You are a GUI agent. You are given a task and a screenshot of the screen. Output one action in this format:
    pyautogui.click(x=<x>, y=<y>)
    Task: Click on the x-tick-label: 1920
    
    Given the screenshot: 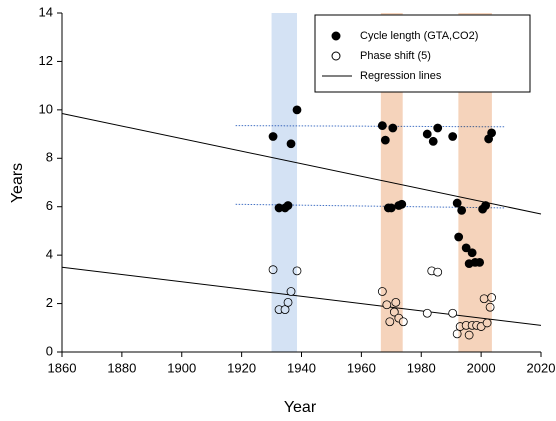 What is the action you would take?
    pyautogui.click(x=241, y=367)
    